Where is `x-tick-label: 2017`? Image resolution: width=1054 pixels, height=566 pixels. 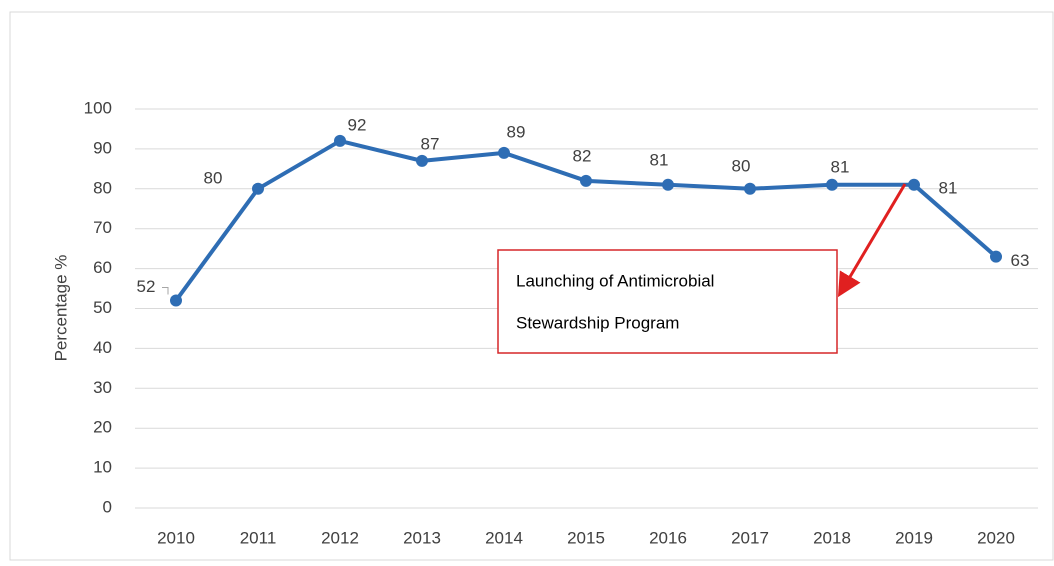 x-tick-label: 2017 is located at coordinates (750, 537).